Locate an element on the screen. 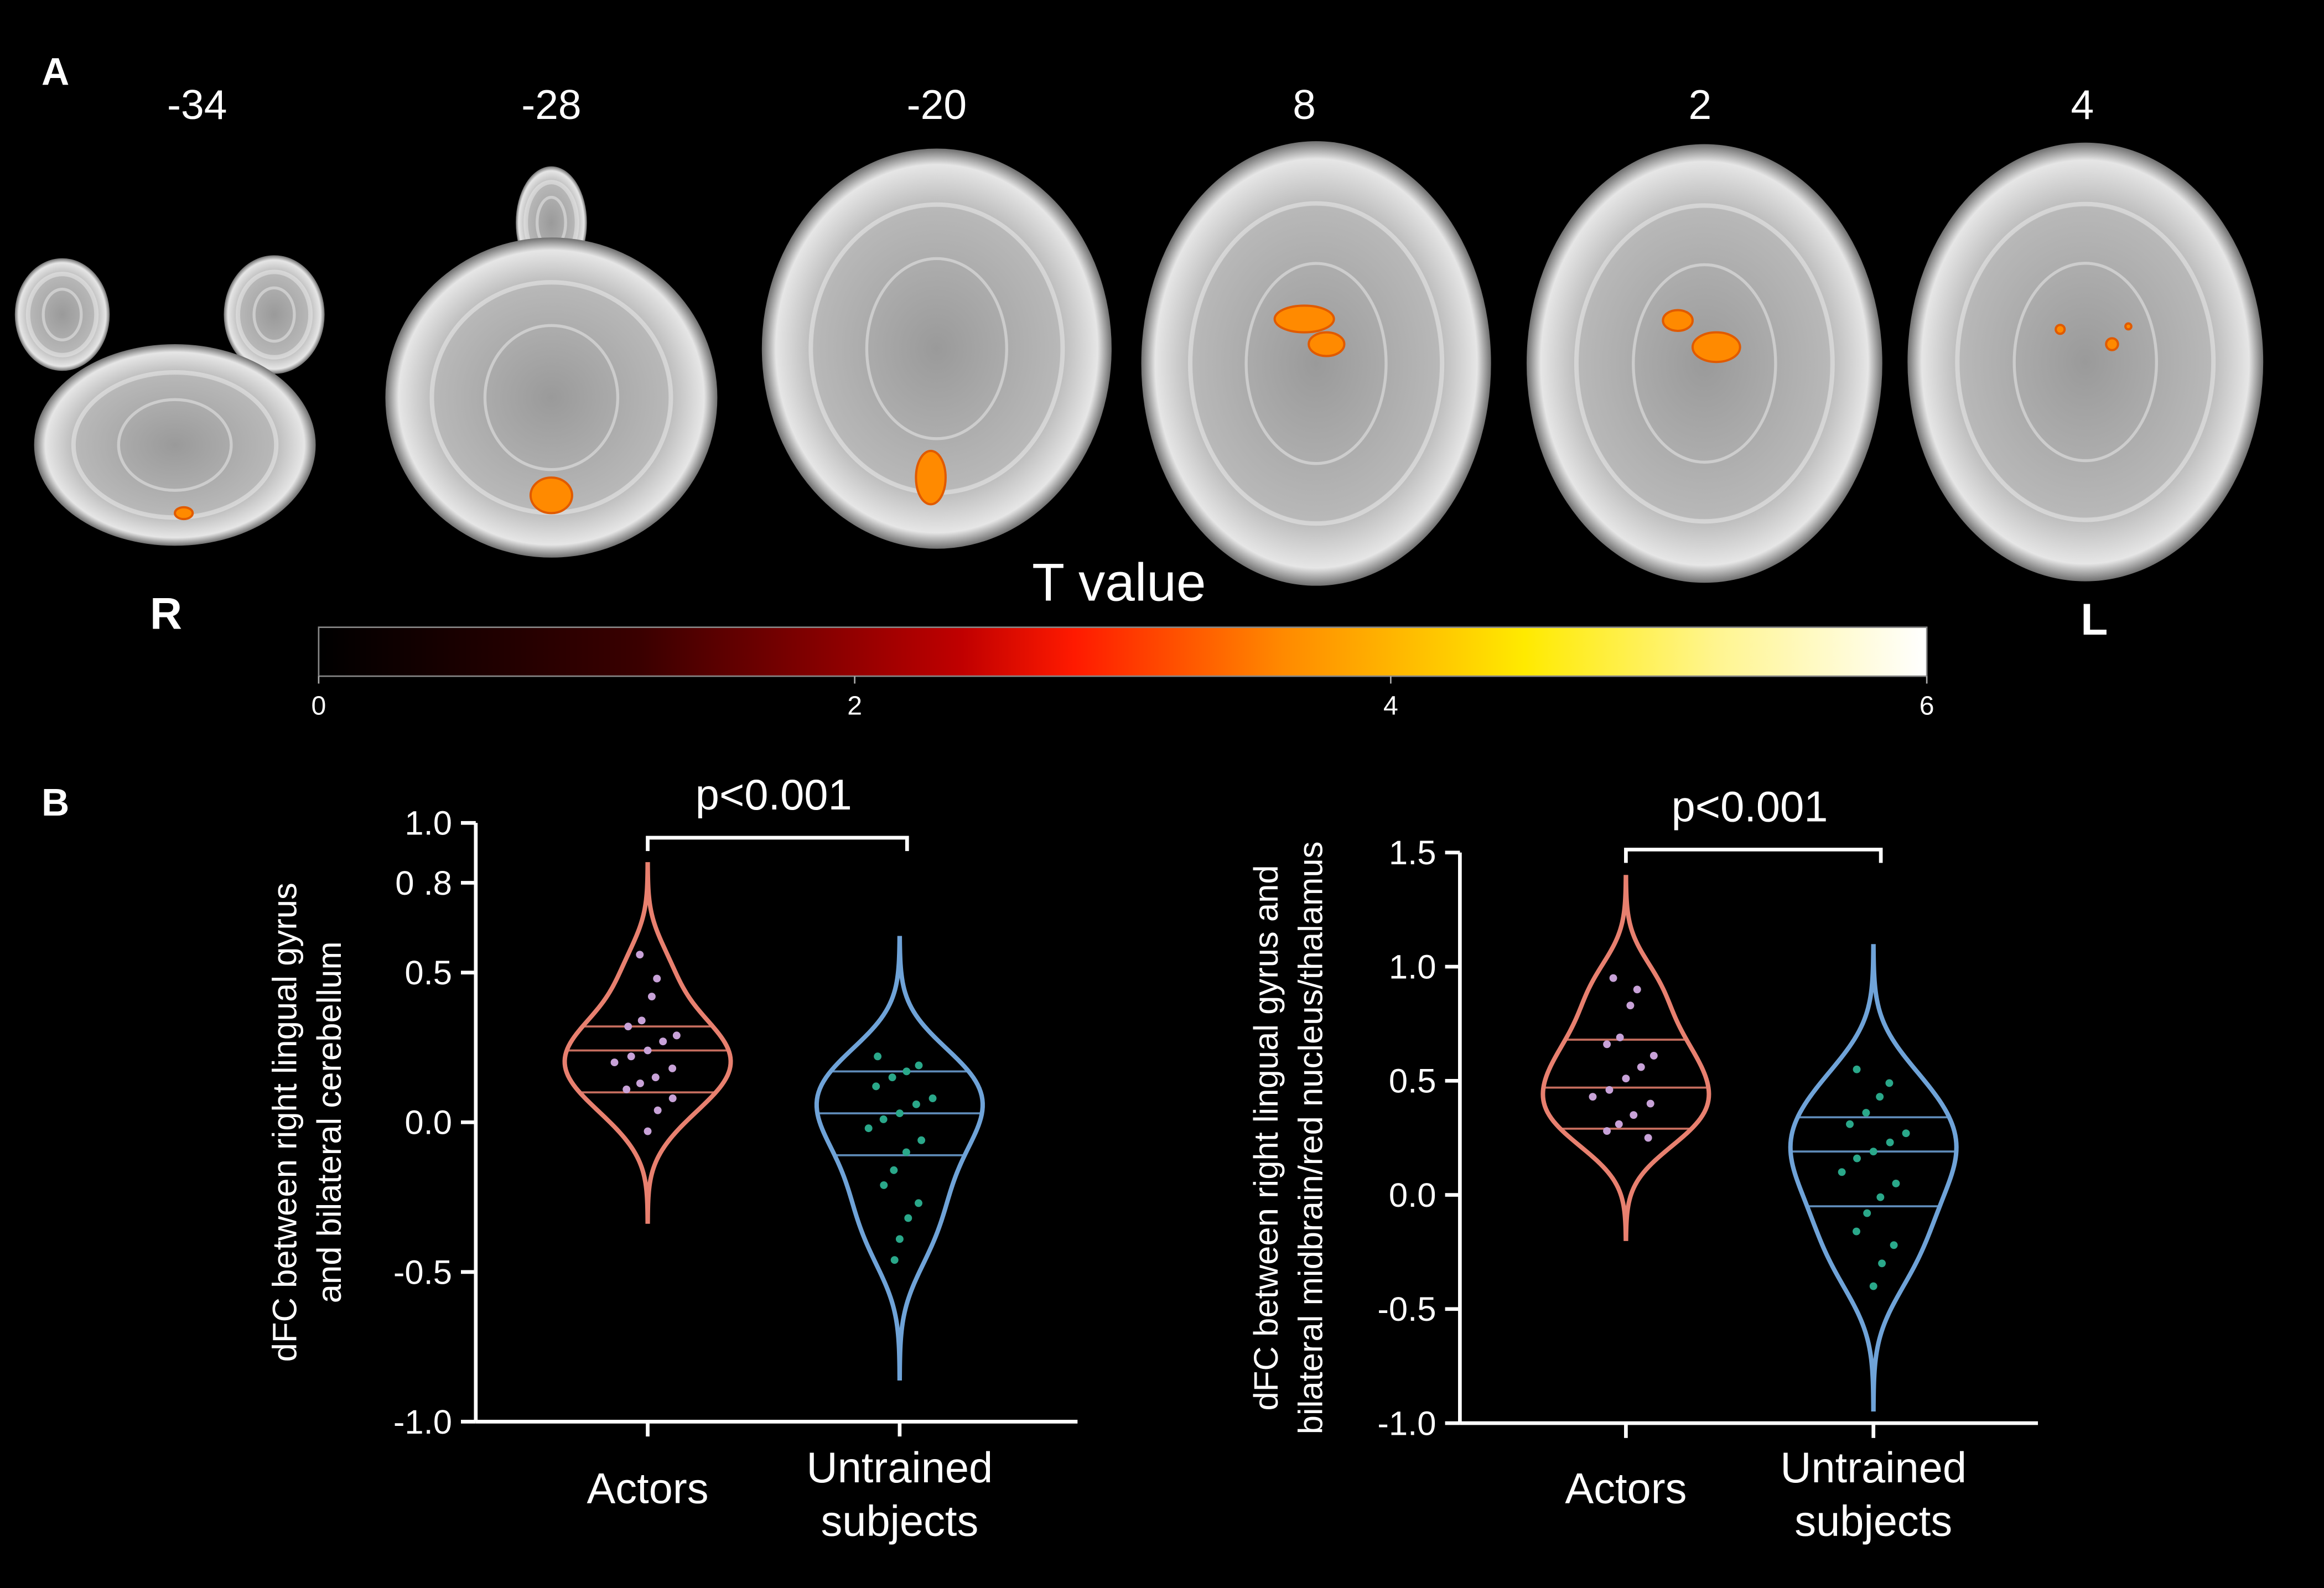 This screenshot has width=2324, height=1588. x-tick-label-line: Actors is located at coordinates (1626, 1489).